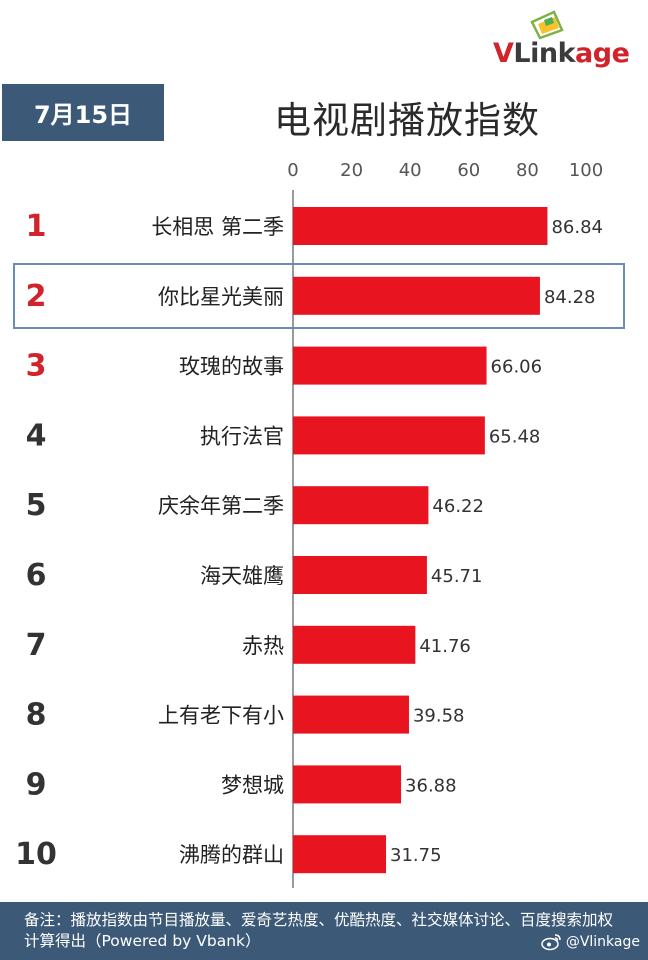  I want to click on rank-number: 1, so click(36, 226).